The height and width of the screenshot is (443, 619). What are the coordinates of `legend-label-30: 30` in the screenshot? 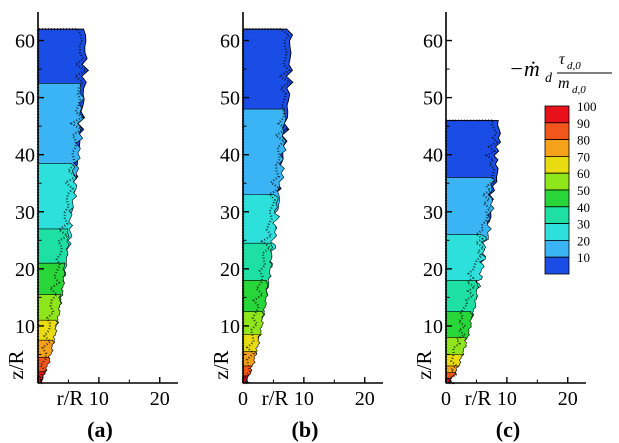 It's located at (583, 224).